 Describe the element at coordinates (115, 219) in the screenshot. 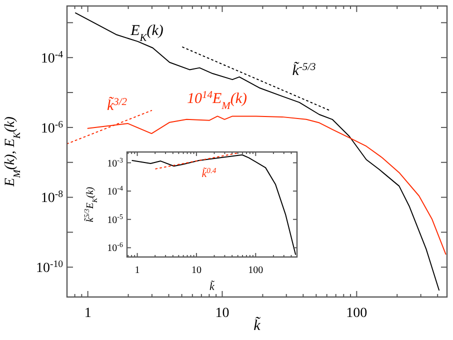

I see `y-tick-label: 10$^{-5}$` at that location.